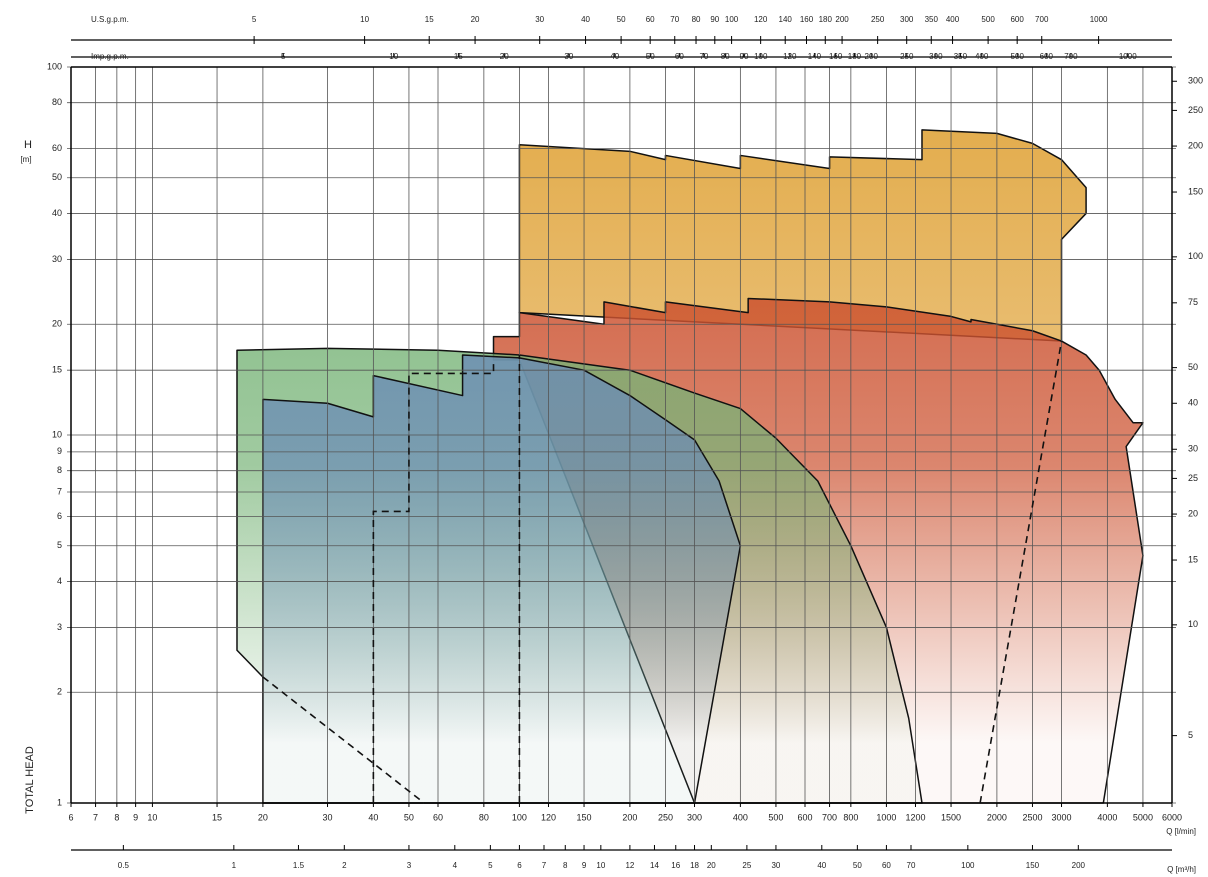 Image resolution: width=1208 pixels, height=877 pixels. What do you see at coordinates (409, 865) in the screenshot?
I see `extra-axis-tick-label: 3` at bounding box center [409, 865].